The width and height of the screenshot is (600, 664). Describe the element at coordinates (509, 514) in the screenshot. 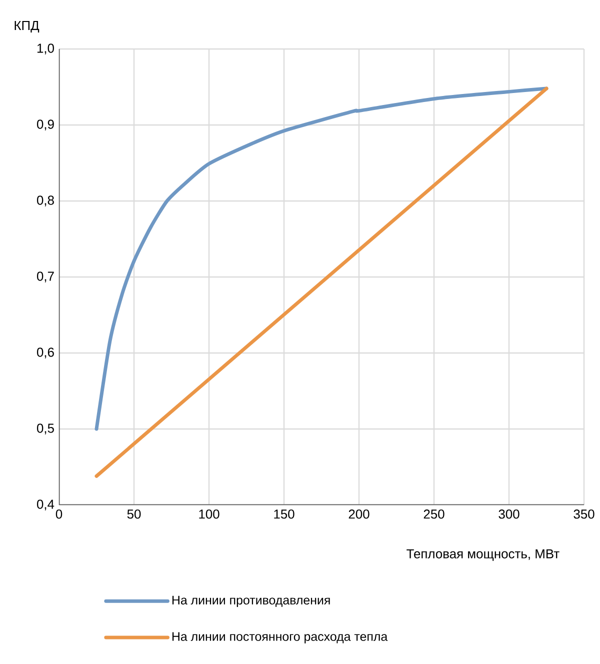

I see `x-tick-label: 300` at that location.